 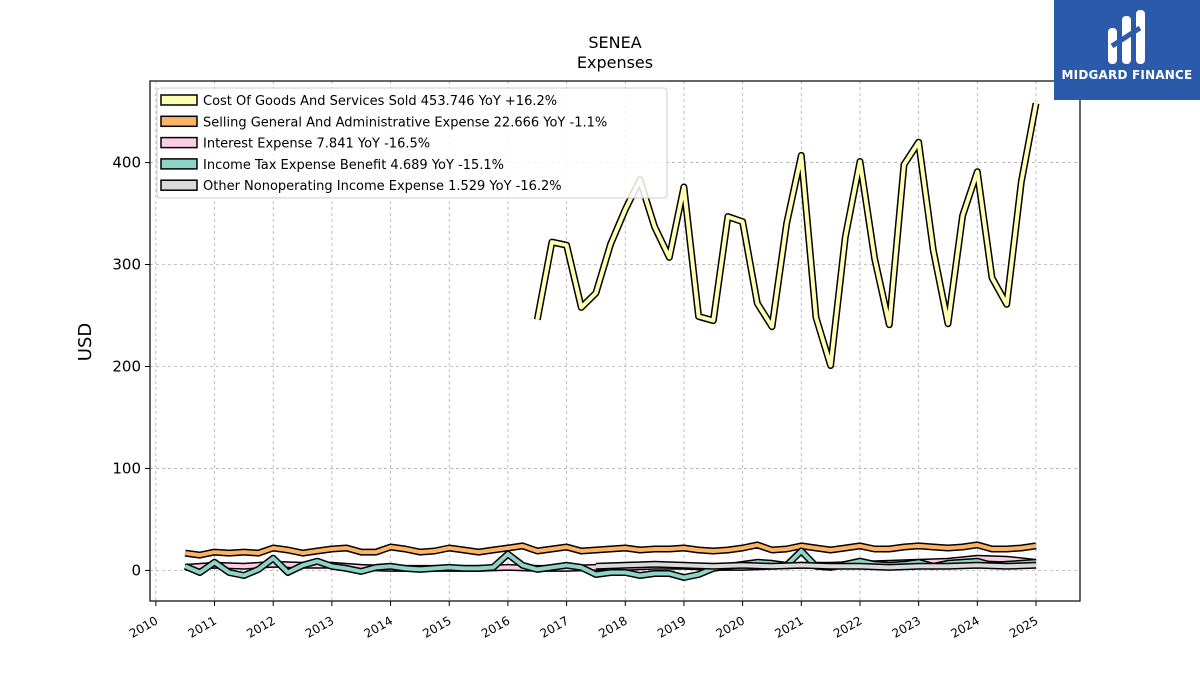 What do you see at coordinates (615, 62) in the screenshot?
I see `chart-subtitle: Expenses` at bounding box center [615, 62].